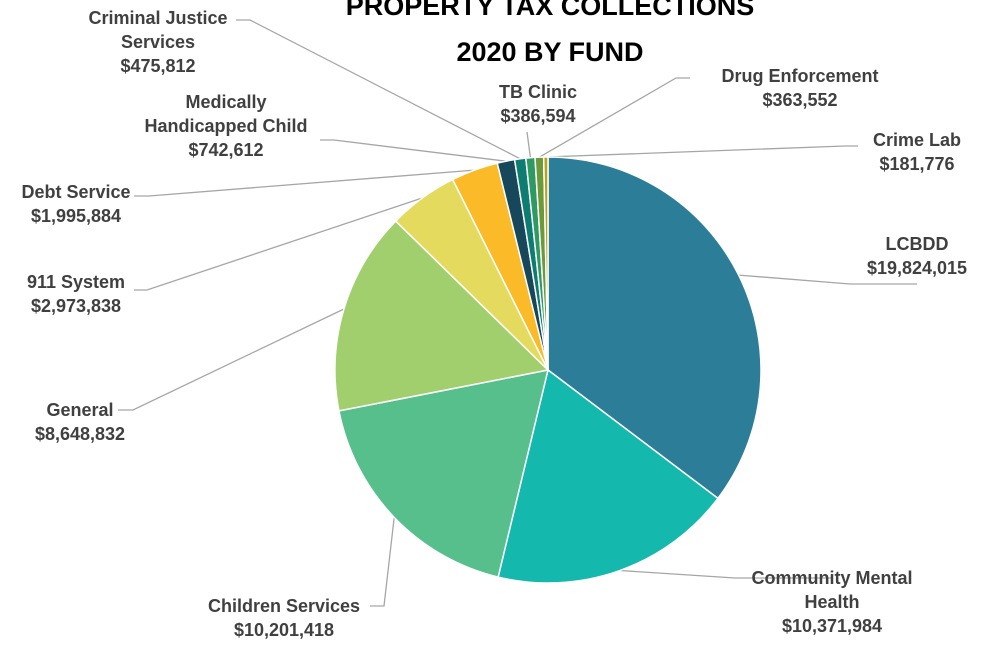 The height and width of the screenshot is (649, 981). What do you see at coordinates (889, 152) in the screenshot?
I see `slice-label: Crime Lab $181,776` at bounding box center [889, 152].